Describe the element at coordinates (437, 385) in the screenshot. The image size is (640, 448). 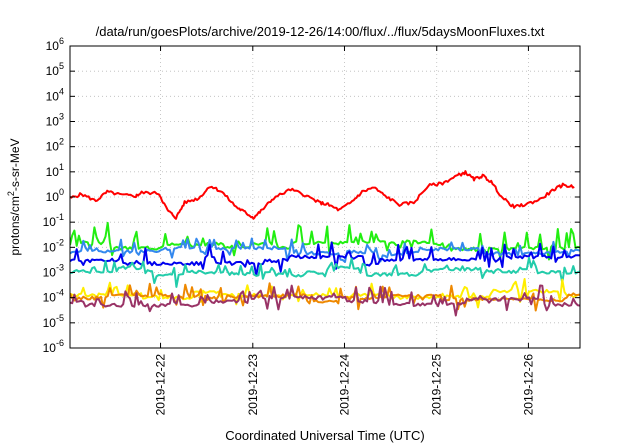
I see `x-tick-label: 2019-12-25` at that location.